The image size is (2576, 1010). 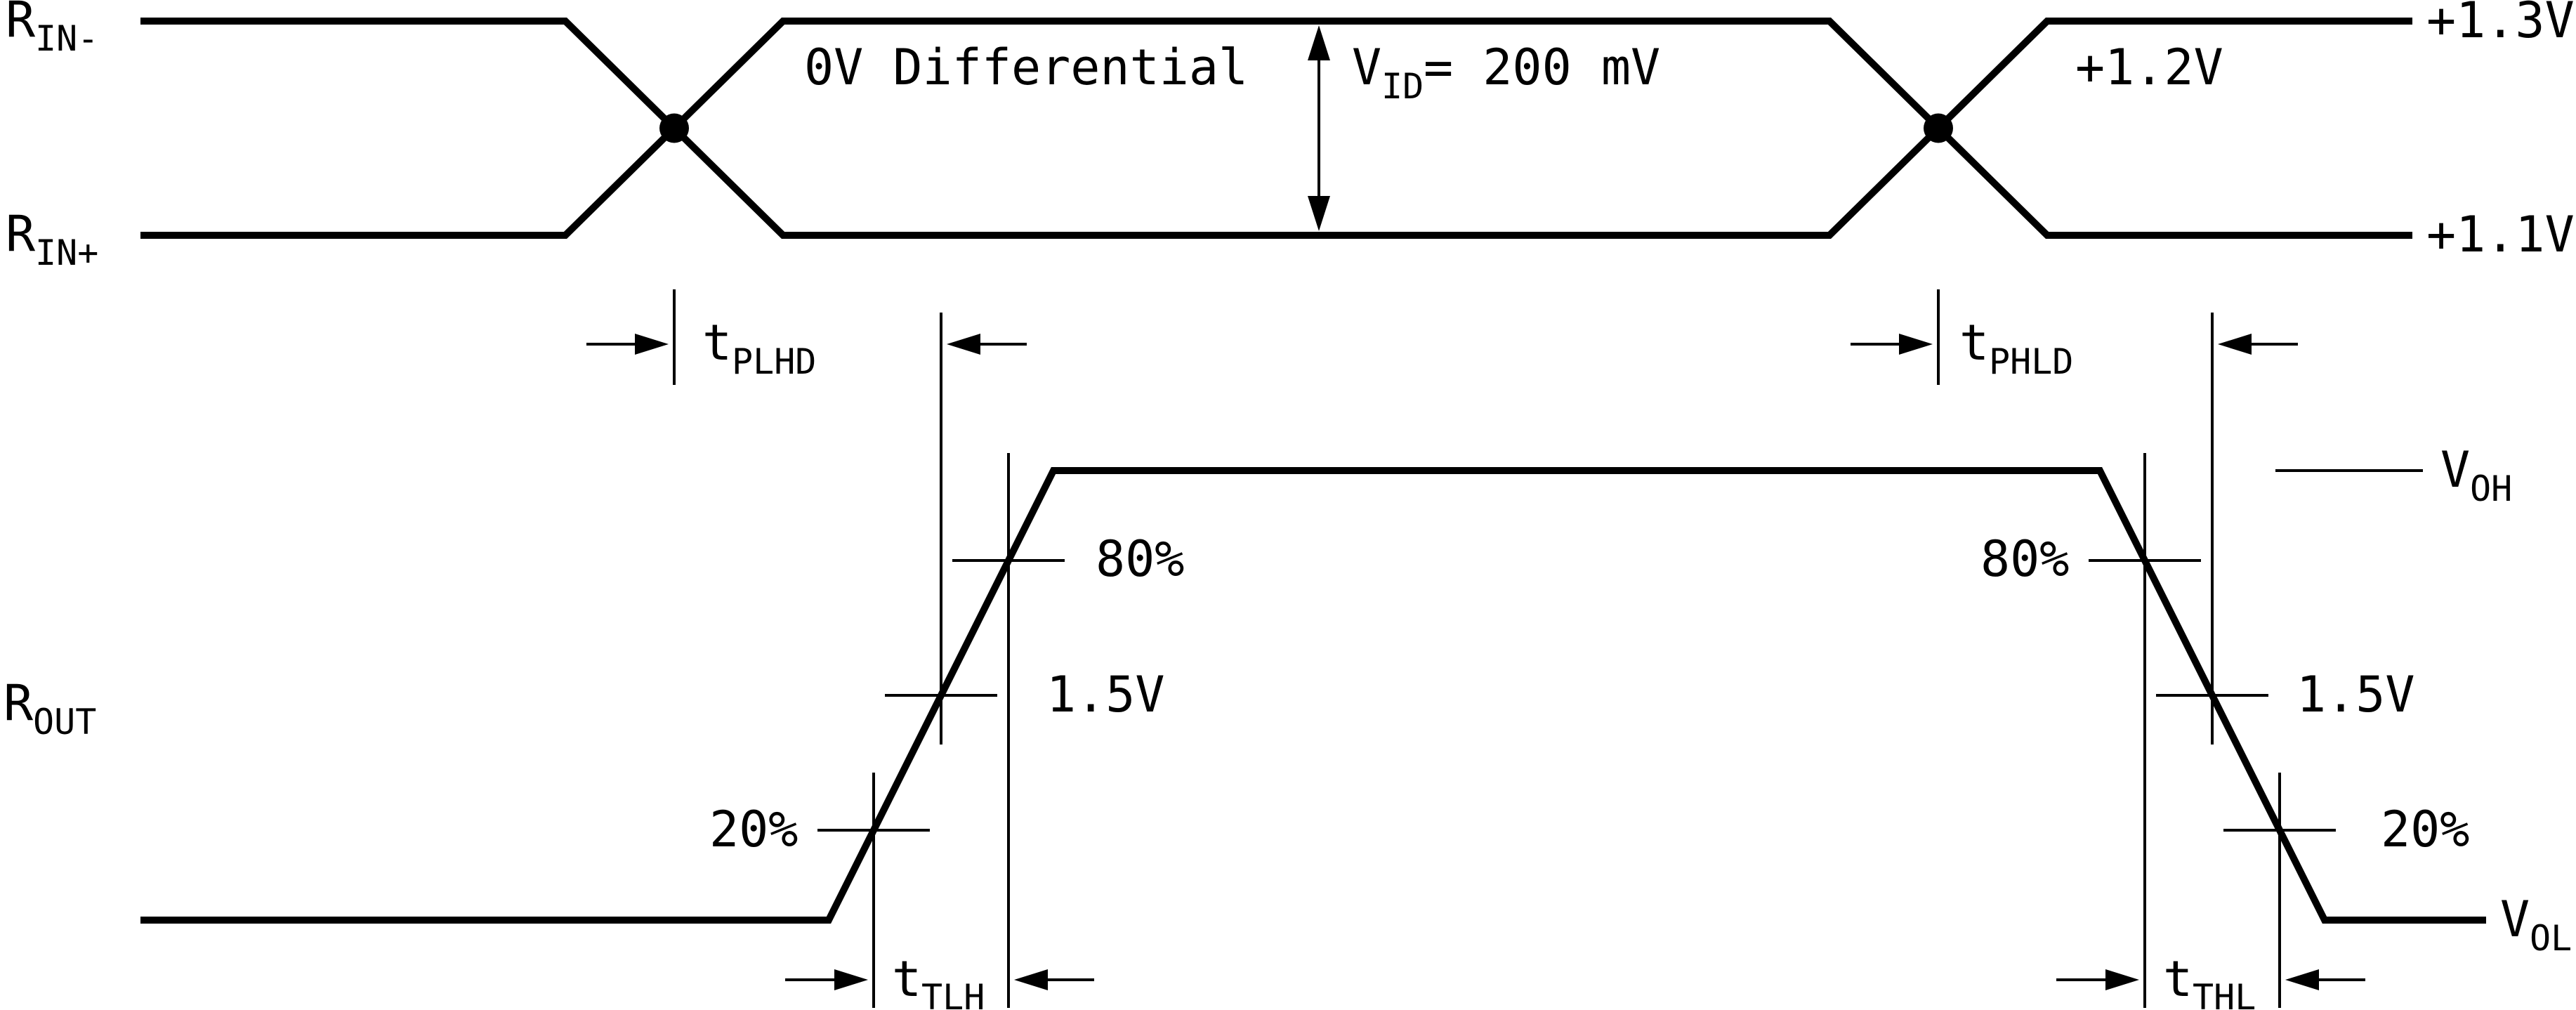 I want to click on tplhd-label: t PLHD, so click(x=759, y=348).